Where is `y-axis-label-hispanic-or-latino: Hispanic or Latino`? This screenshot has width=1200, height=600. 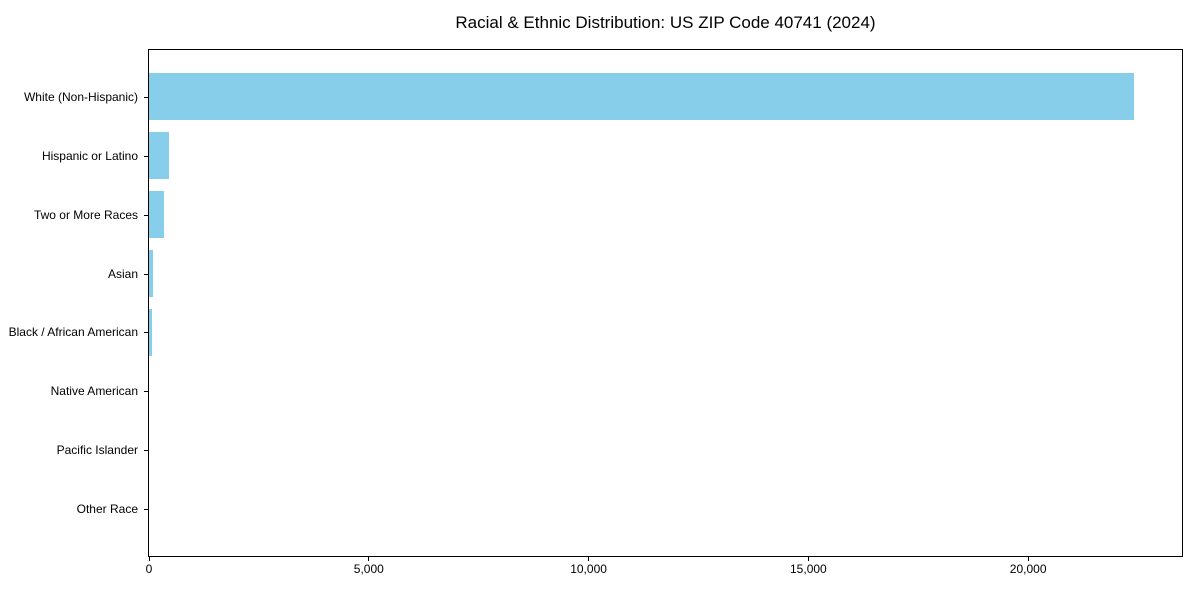 y-axis-label-hispanic-or-latino: Hispanic or Latino is located at coordinates (89, 155).